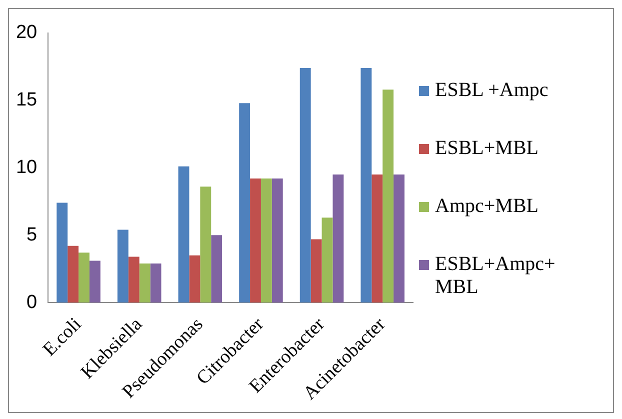 The image size is (622, 419). I want to click on y-tick-label: 20, so click(27, 33).